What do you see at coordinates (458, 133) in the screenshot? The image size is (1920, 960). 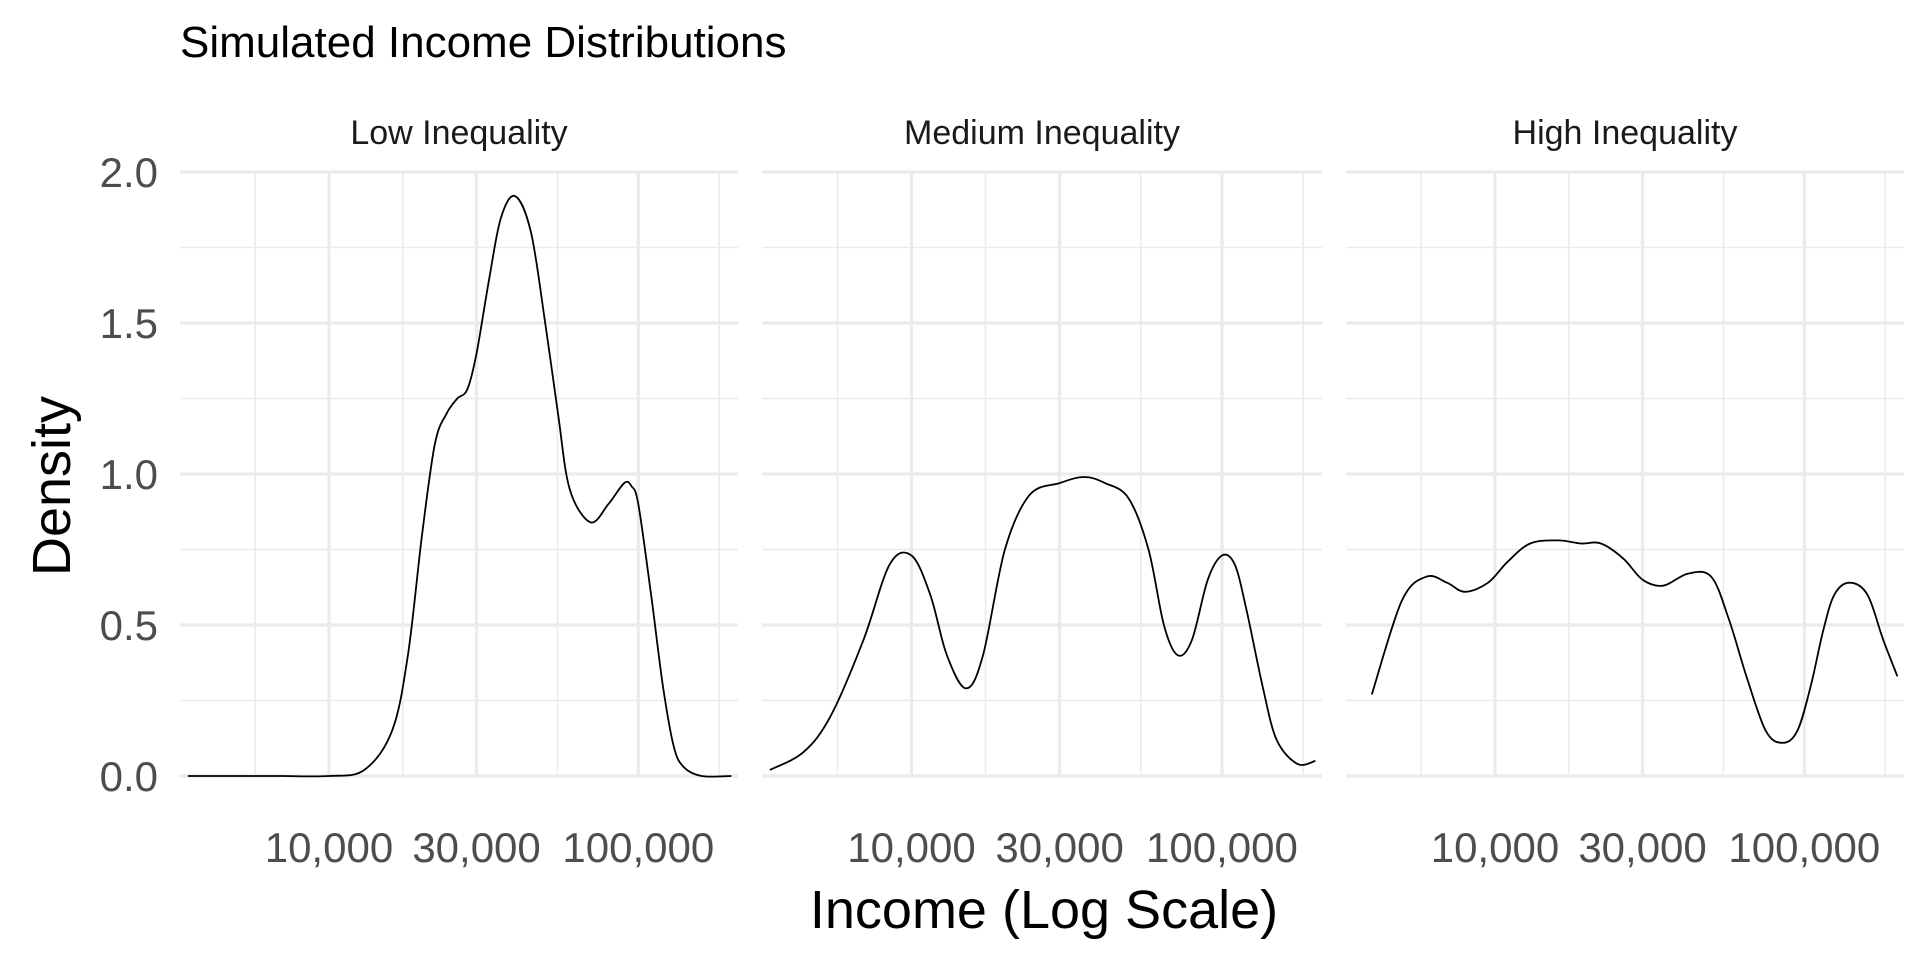 I see `facet-strip-label: Low Inequality` at bounding box center [458, 133].